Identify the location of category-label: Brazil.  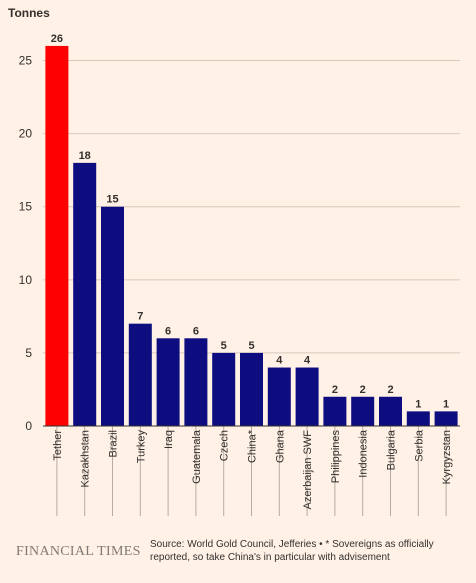
(114, 444).